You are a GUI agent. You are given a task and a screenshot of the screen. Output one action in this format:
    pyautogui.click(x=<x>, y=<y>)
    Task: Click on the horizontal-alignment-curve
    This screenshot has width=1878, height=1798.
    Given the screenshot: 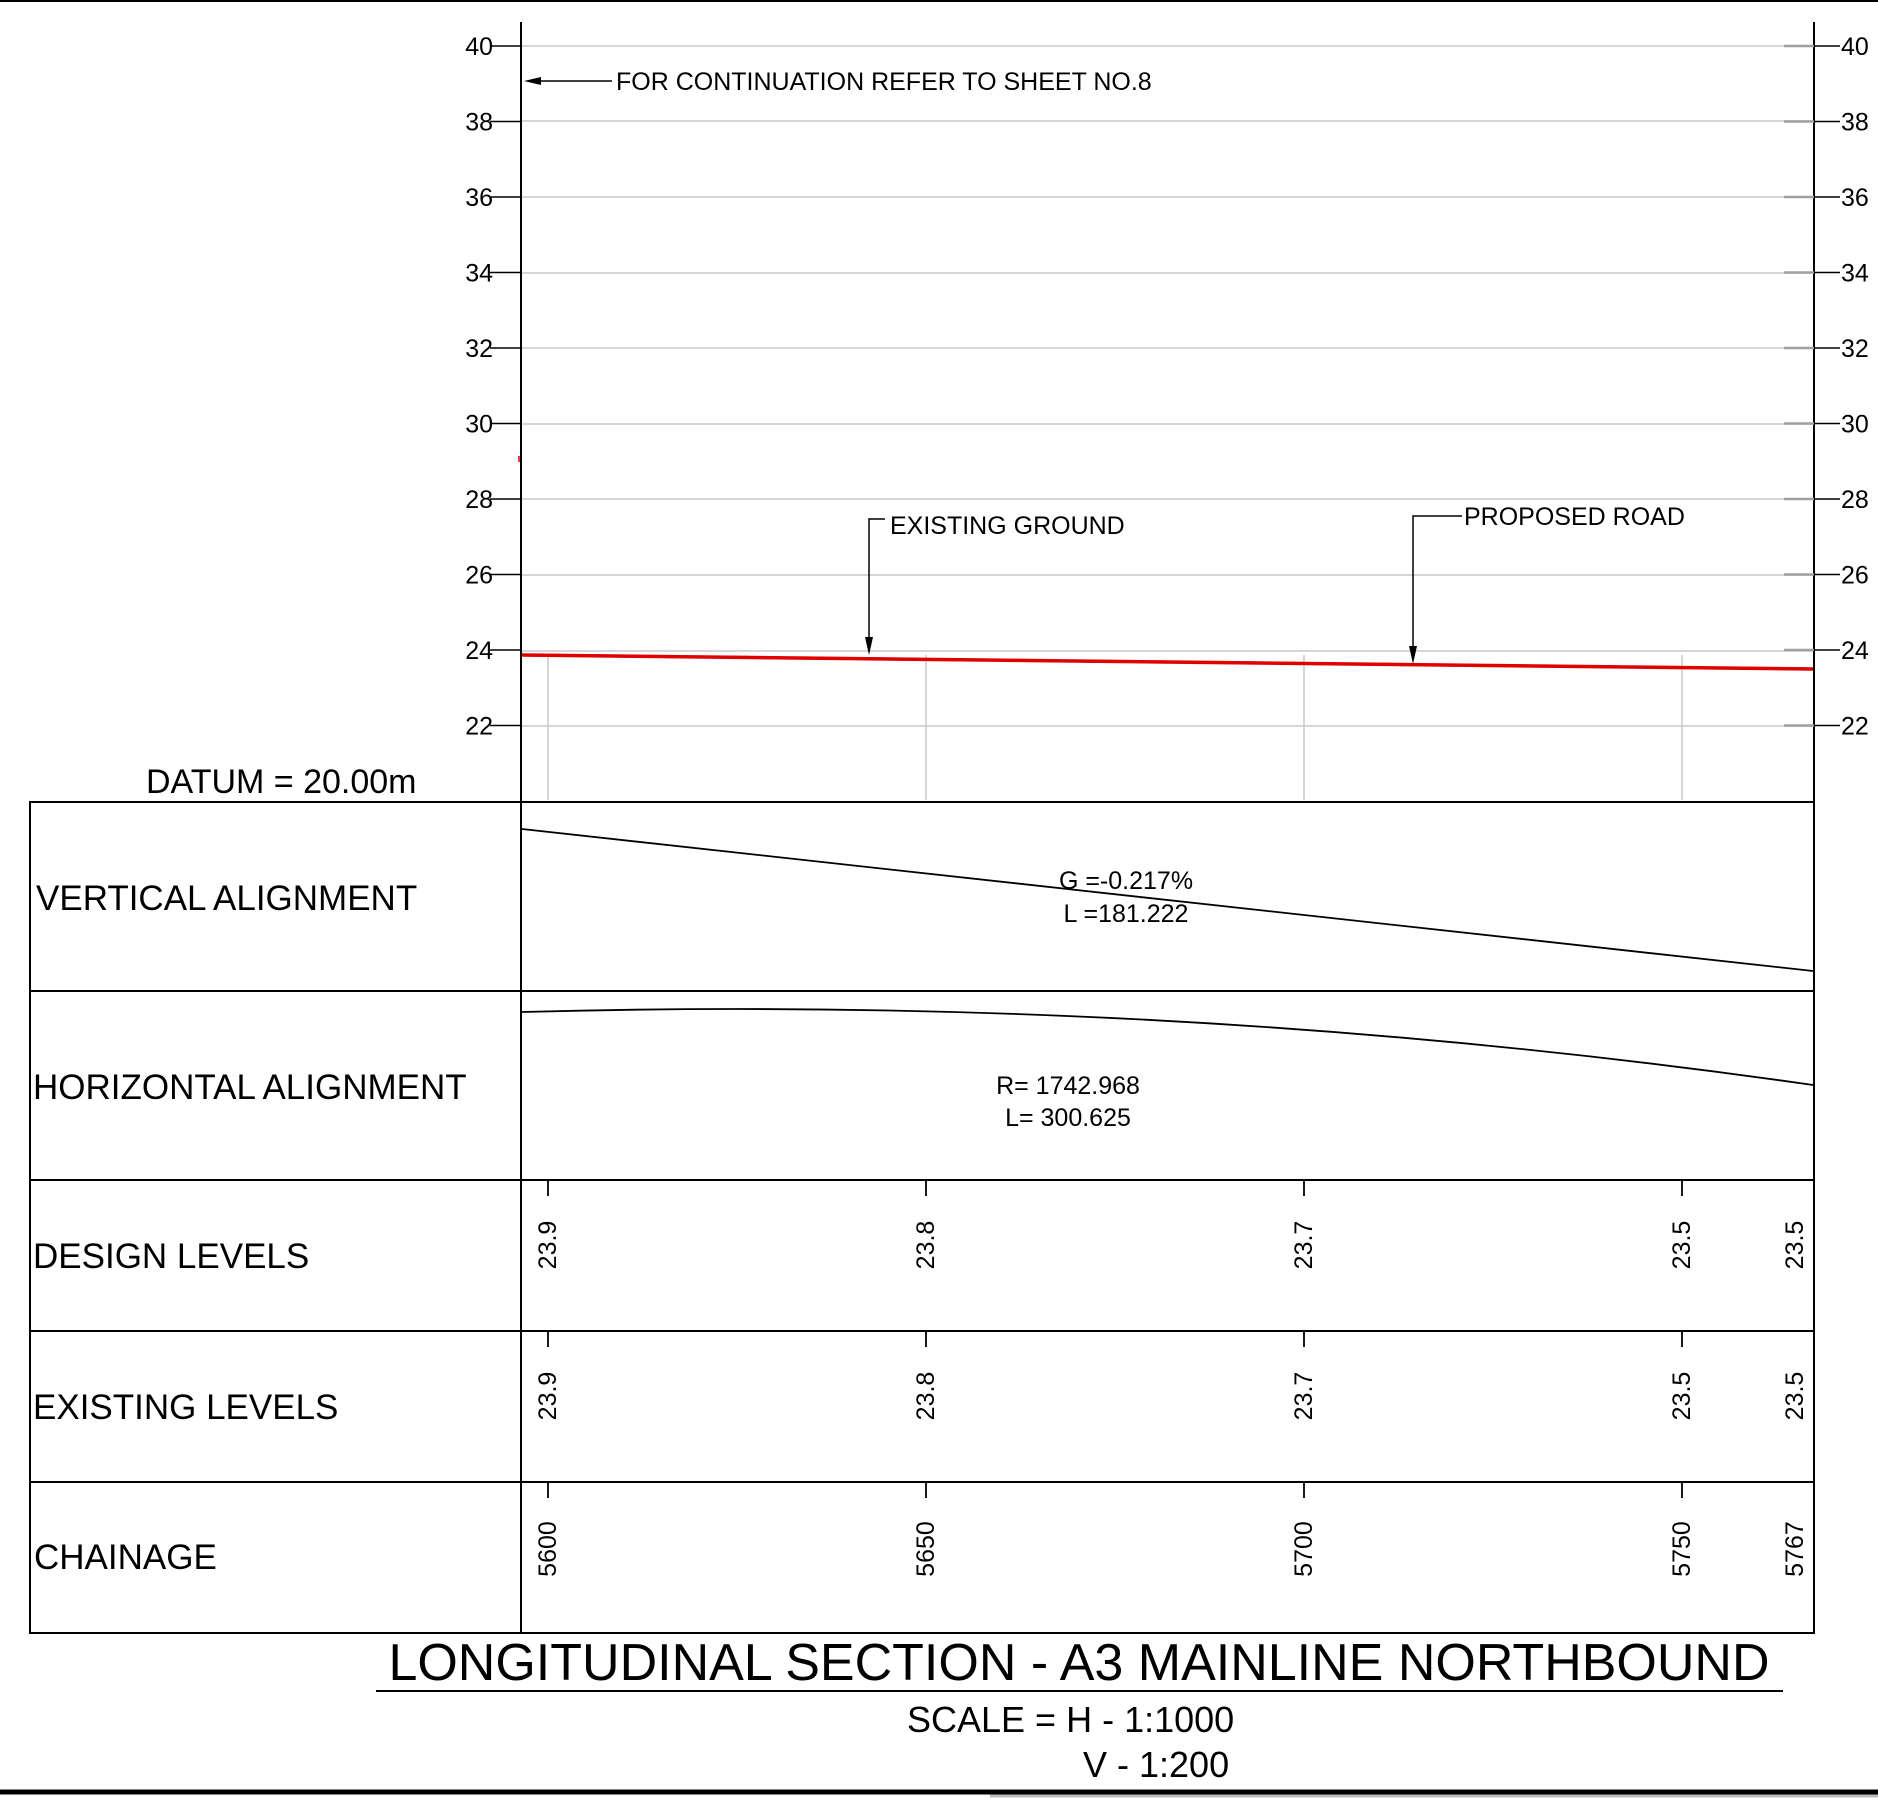 What is the action you would take?
    pyautogui.click(x=1167, y=1047)
    